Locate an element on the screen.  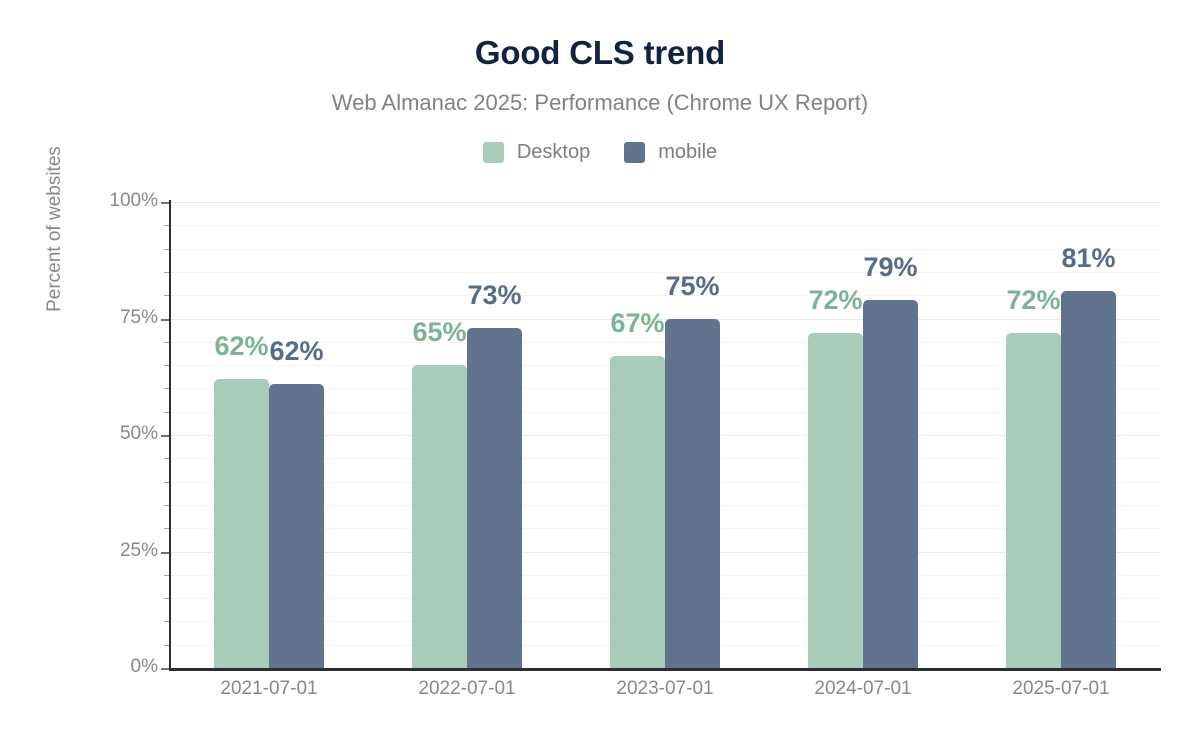
bar-value-label: 67% is located at coordinates (637, 322).